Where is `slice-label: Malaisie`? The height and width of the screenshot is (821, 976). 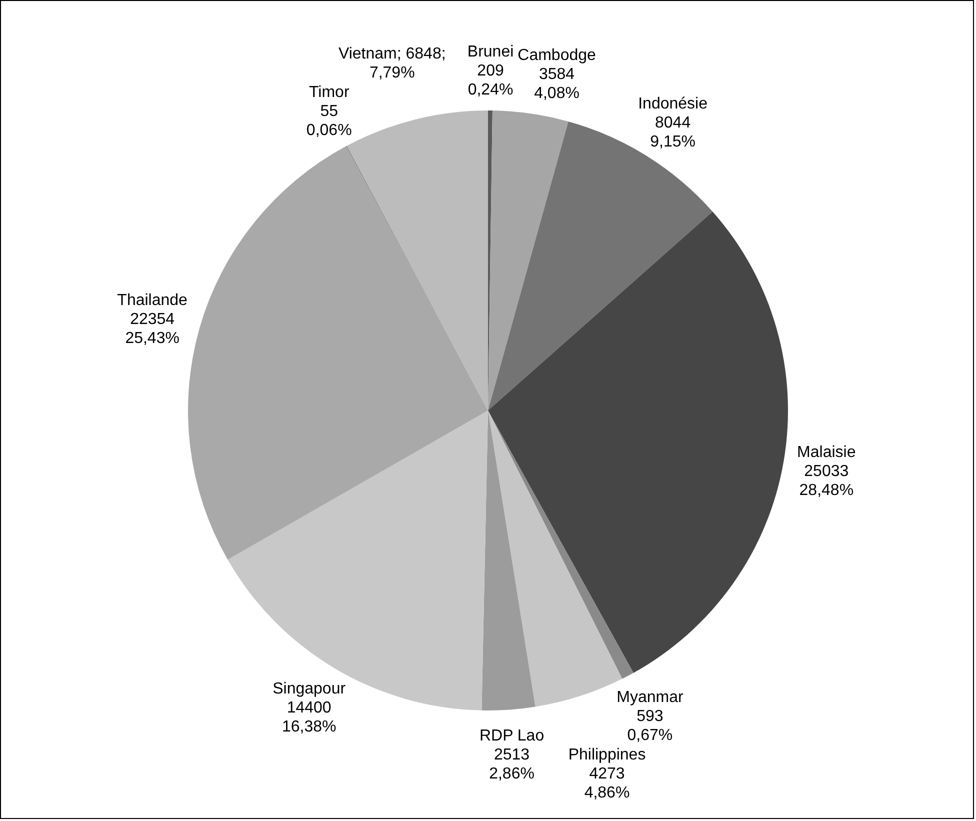 slice-label: Malaisie is located at coordinates (826, 452).